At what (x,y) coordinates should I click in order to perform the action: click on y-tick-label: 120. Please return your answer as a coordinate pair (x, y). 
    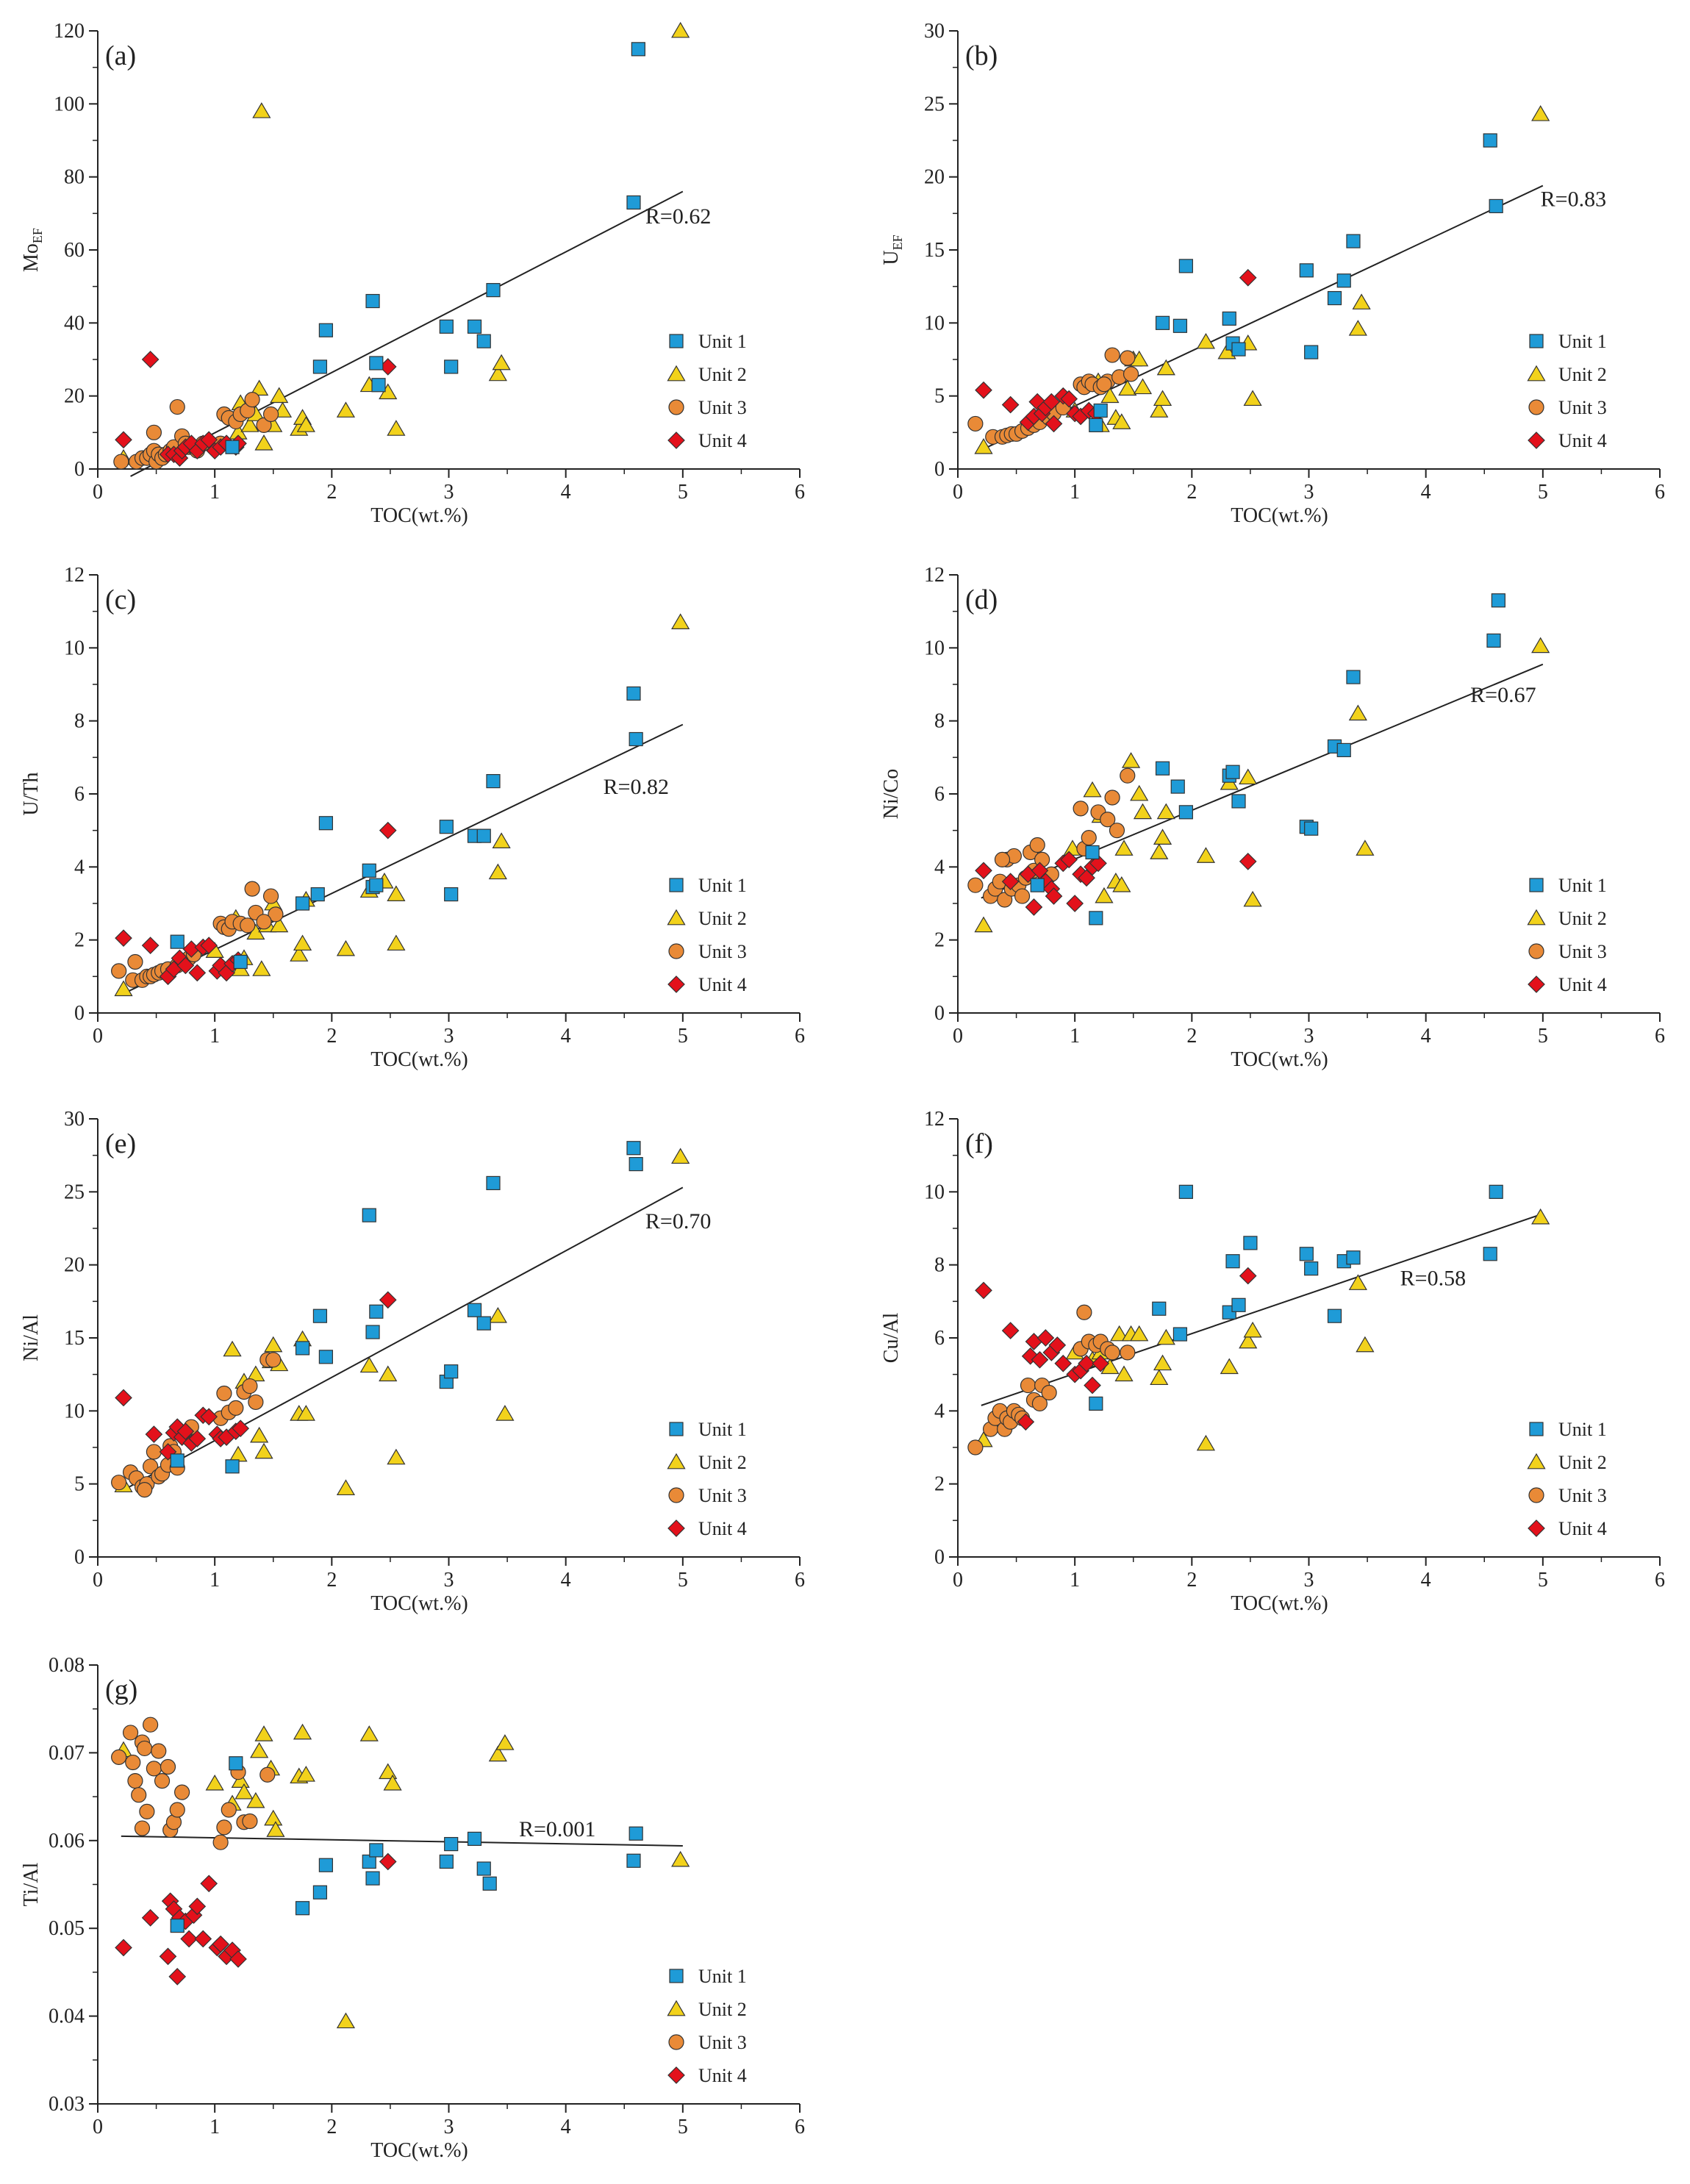
    Looking at the image, I should click on (70, 32).